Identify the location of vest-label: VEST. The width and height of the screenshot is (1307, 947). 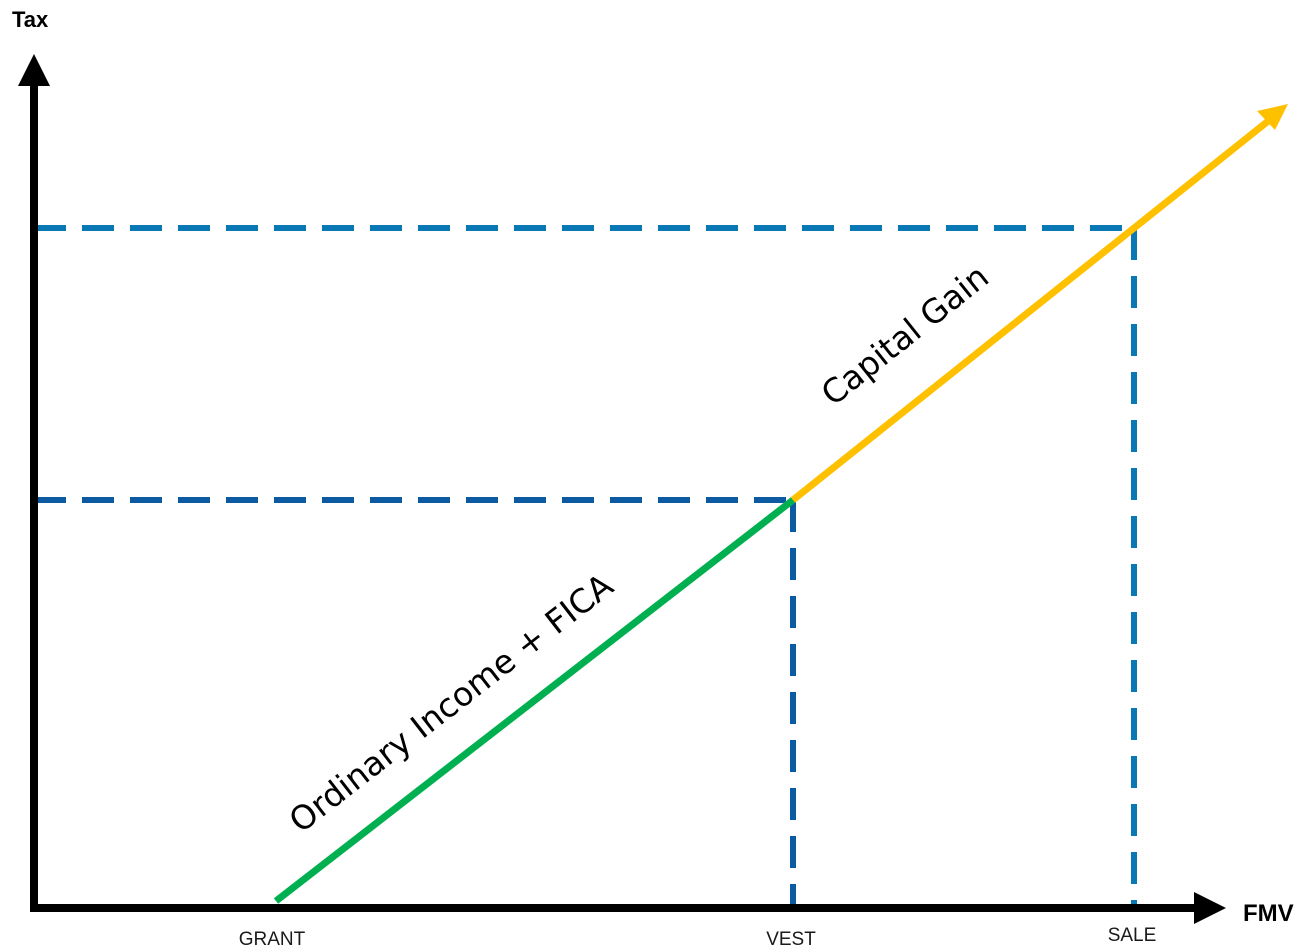
(791, 938).